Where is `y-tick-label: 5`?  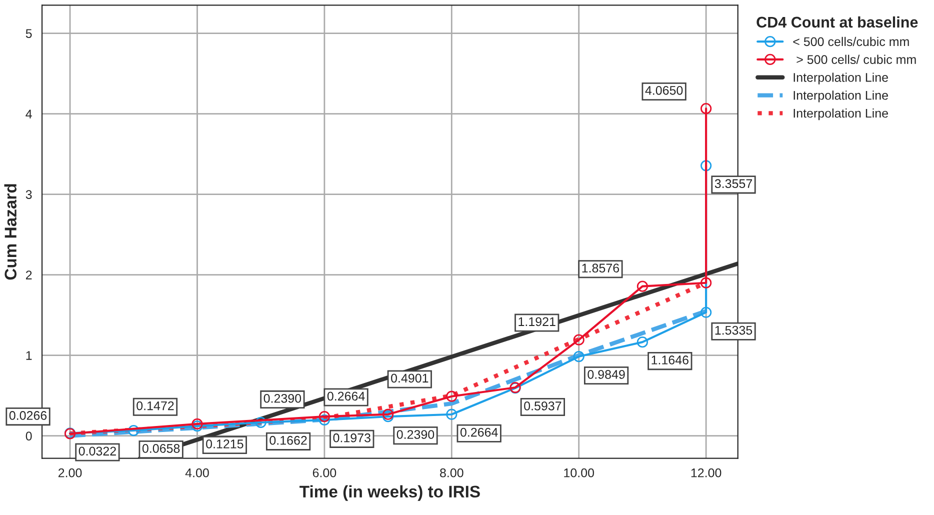 y-tick-label: 5 is located at coordinates (29, 33).